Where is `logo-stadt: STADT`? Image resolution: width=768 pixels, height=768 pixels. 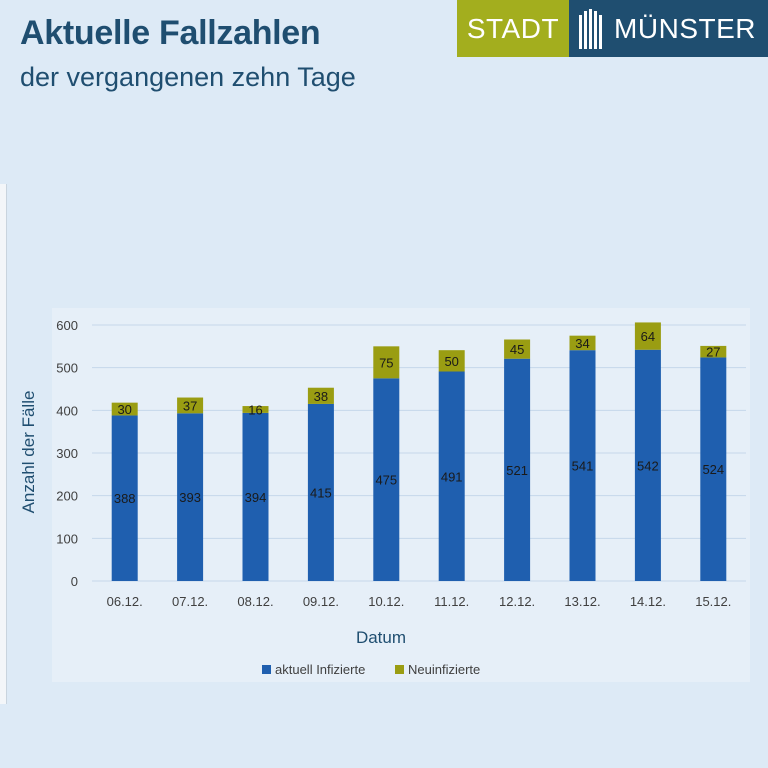 logo-stadt: STADT is located at coordinates (513, 28).